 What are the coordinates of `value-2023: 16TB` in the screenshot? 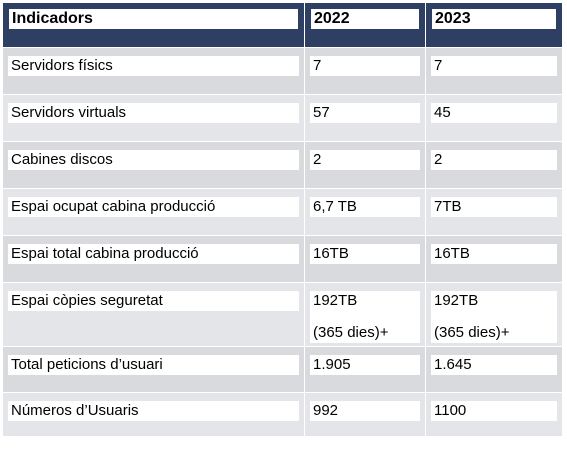 It's located at (494, 254).